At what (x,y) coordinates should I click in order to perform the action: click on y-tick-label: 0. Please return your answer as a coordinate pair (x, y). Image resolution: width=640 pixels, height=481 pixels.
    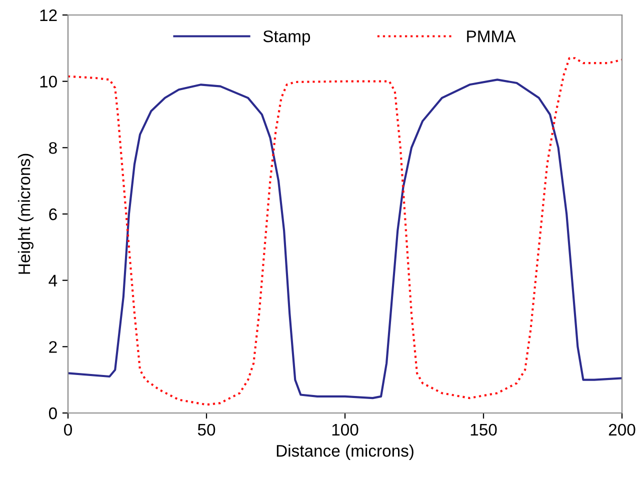
    Looking at the image, I should click on (52, 413).